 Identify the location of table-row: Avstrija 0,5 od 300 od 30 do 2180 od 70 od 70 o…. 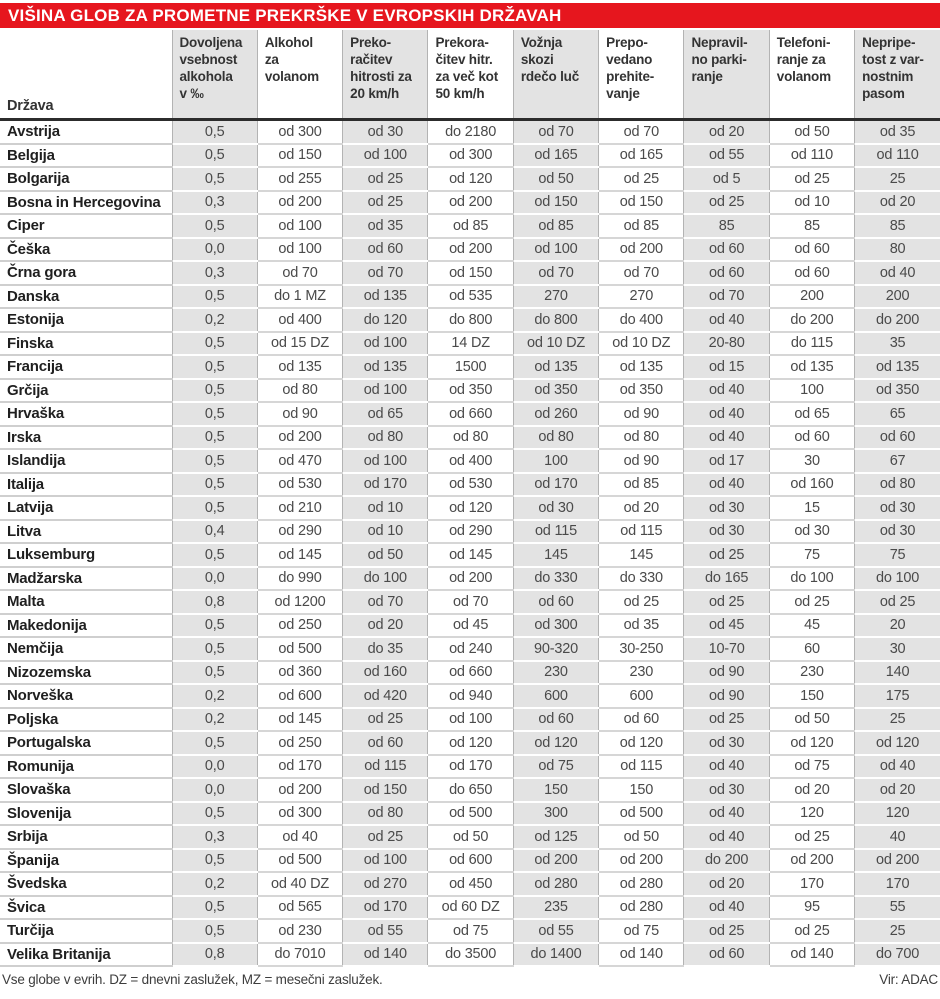
(470, 132).